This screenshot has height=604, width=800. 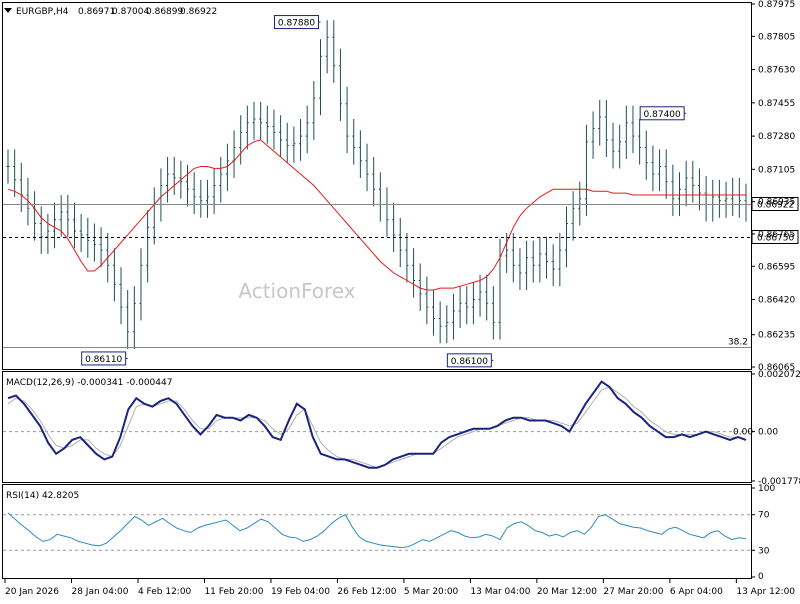 I want to click on header-close: 0.86922, so click(x=198, y=12).